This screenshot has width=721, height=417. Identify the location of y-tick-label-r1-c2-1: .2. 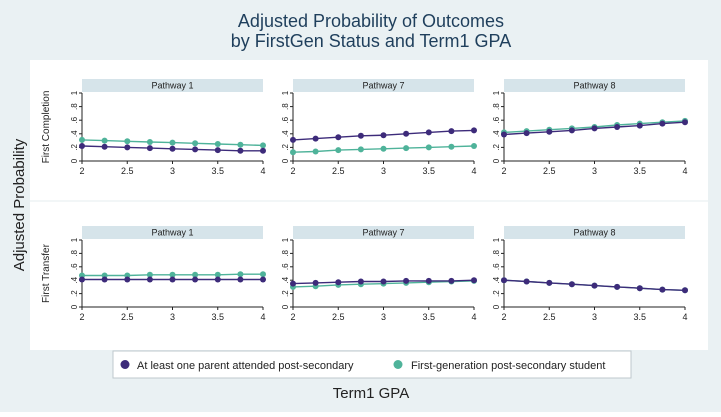
(285, 147).